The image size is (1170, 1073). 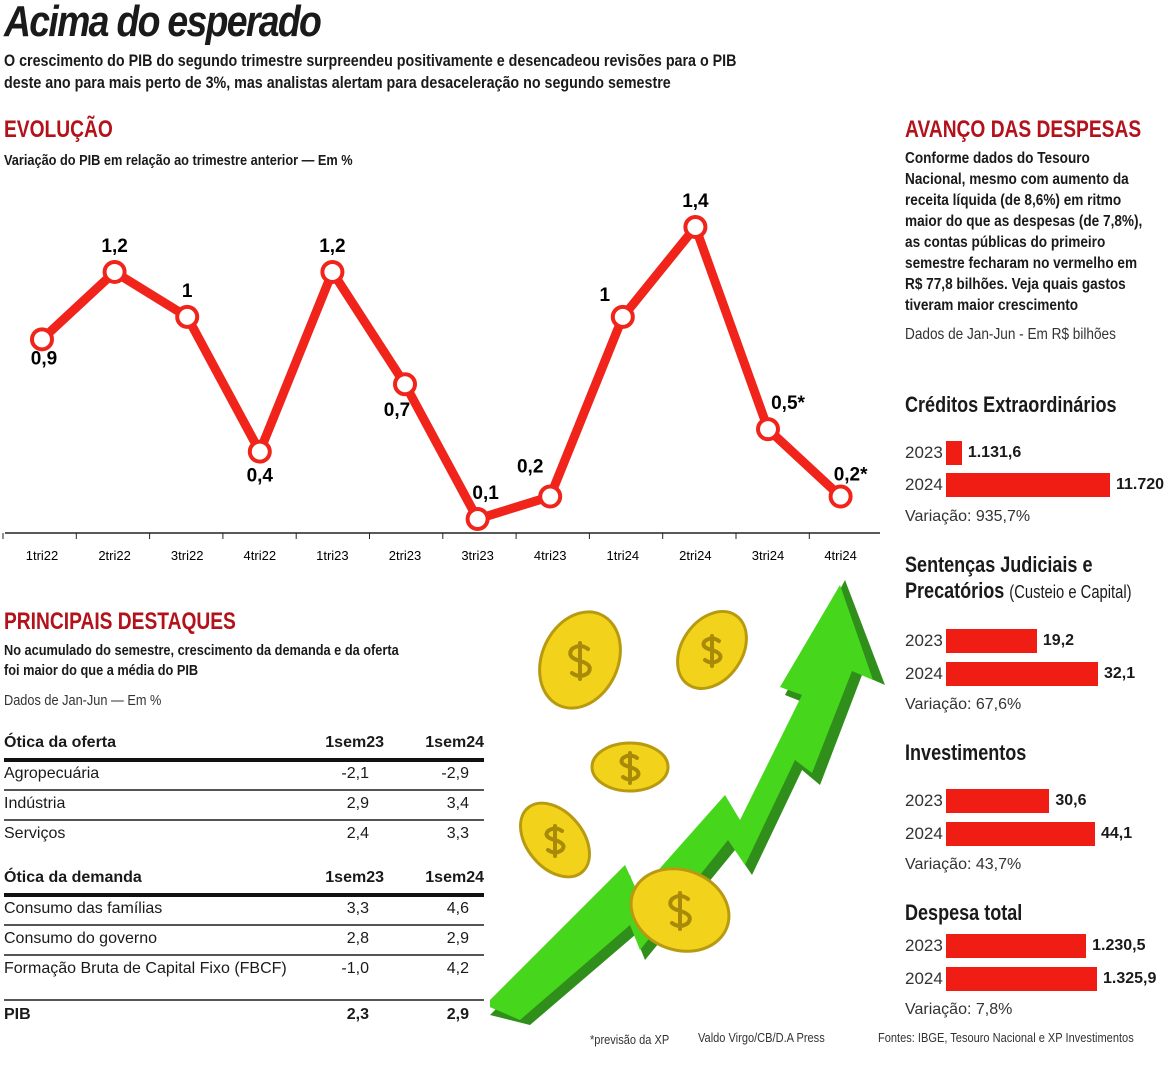 What do you see at coordinates (244, 1015) in the screenshot?
I see `table-row-pib: PIB 2,3 2,9` at bounding box center [244, 1015].